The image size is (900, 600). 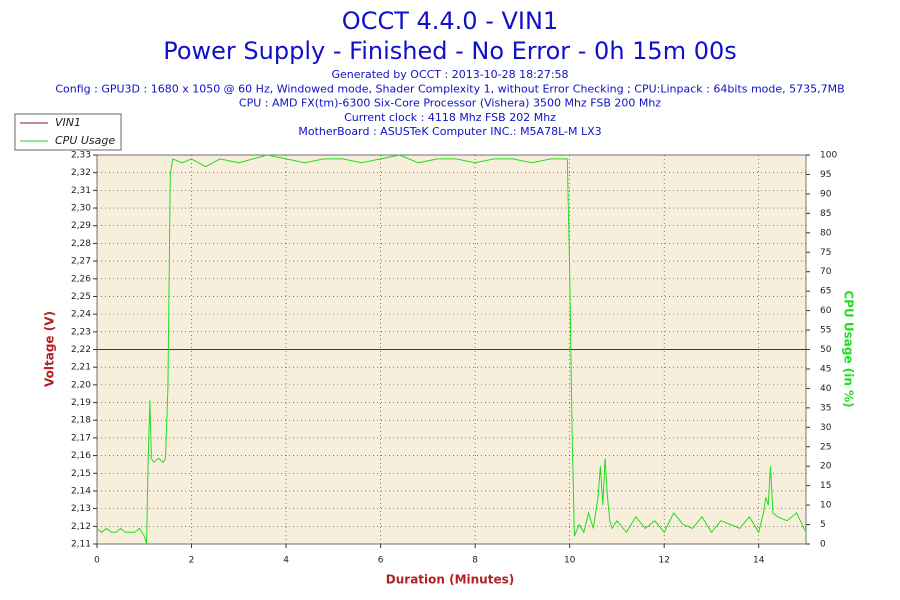 I want to click on y-tick-label: 2,12, so click(x=81, y=527).